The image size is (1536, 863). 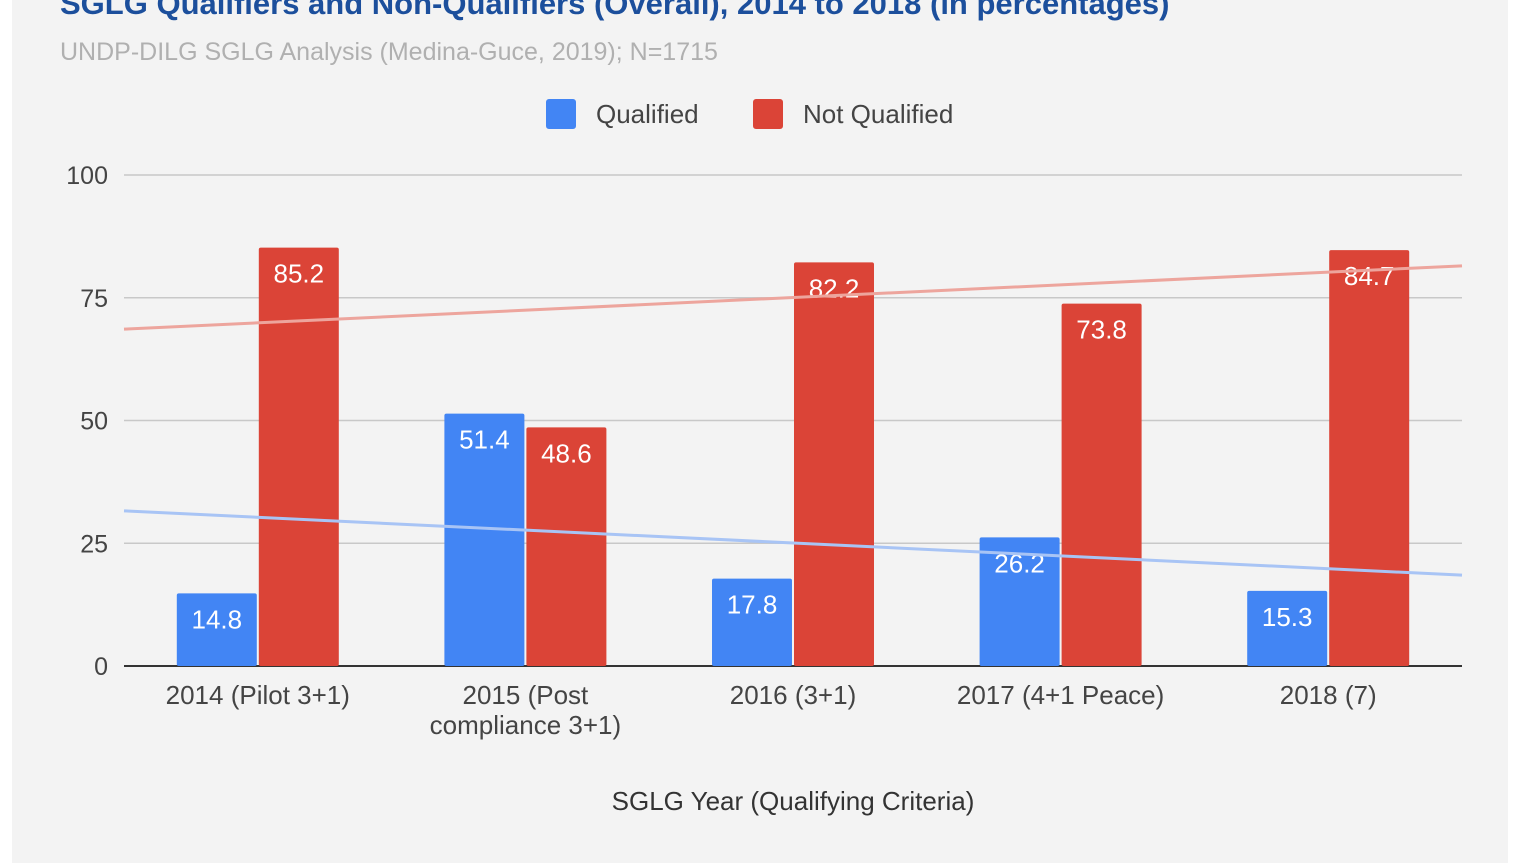 I want to click on data-label: 14.8, so click(x=216, y=619).